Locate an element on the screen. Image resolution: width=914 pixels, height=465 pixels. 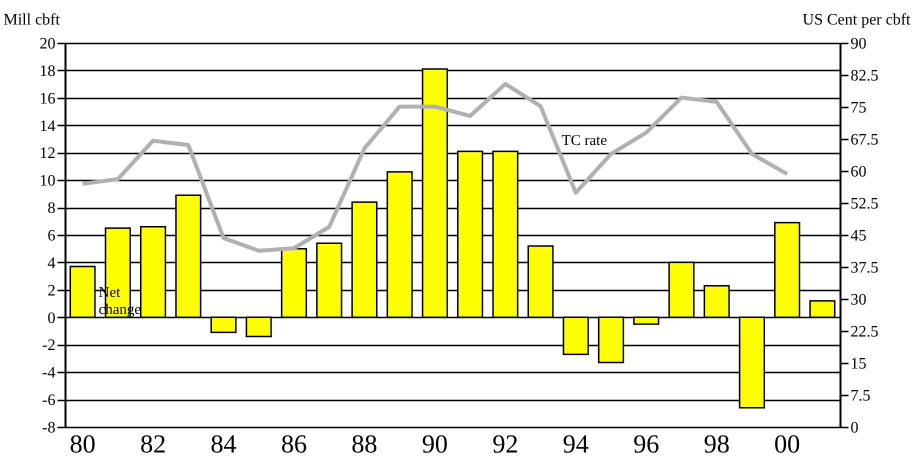
y-axis-title: Mill cbft is located at coordinates (32, 20).